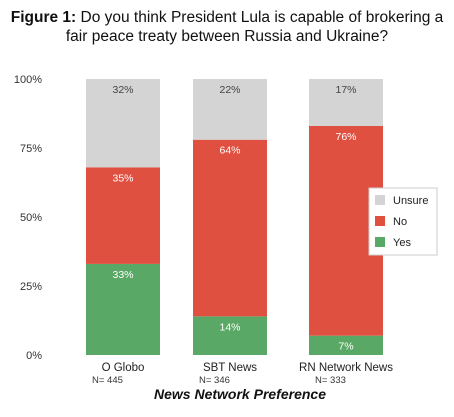  What do you see at coordinates (229, 90) in the screenshot?
I see `data-label: 22%` at bounding box center [229, 90].